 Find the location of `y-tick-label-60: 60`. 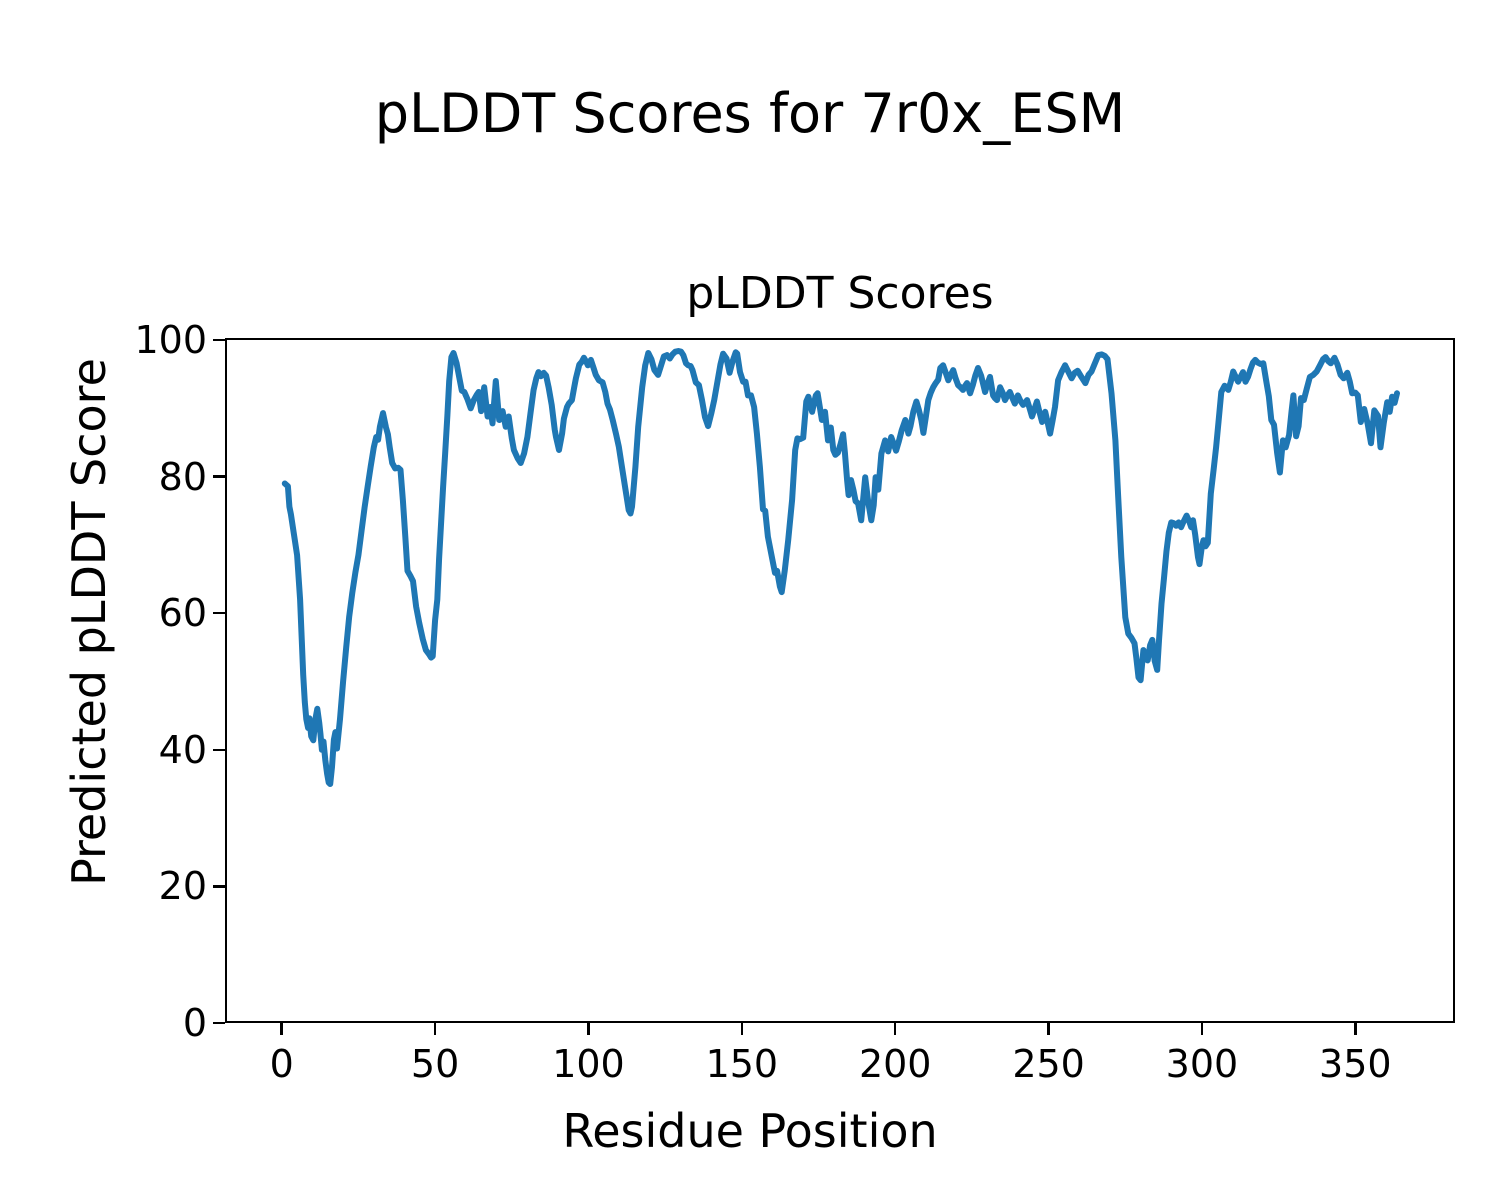

y-tick-label-60: 60 is located at coordinates (182, 613).